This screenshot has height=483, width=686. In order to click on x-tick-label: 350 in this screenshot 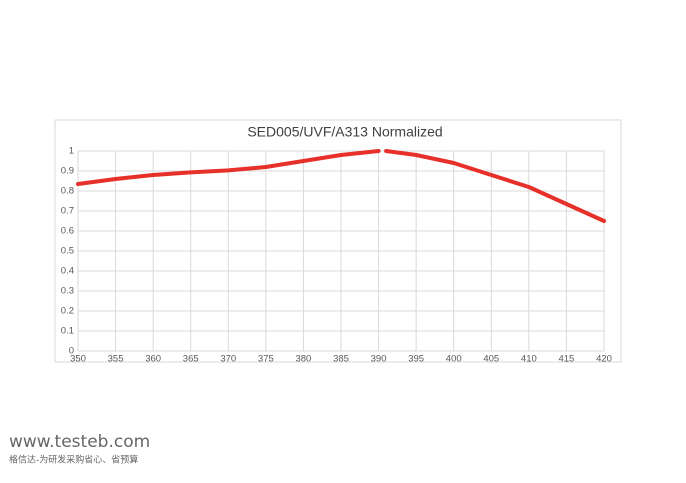, I will do `click(78, 359)`.